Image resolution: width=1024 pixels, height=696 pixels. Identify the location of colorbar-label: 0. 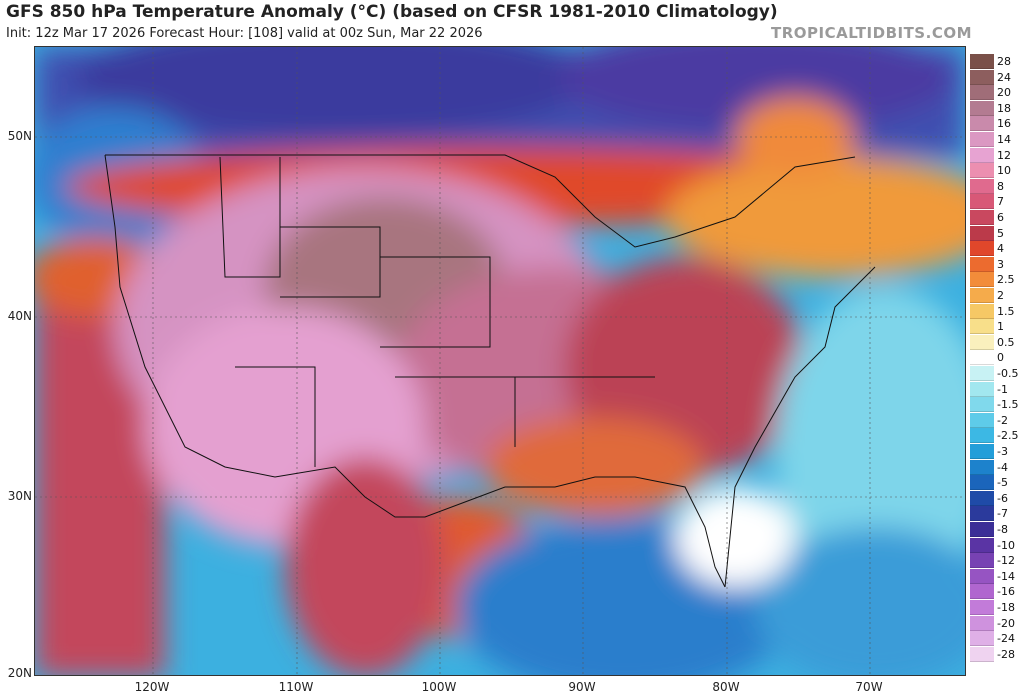
(1000, 358).